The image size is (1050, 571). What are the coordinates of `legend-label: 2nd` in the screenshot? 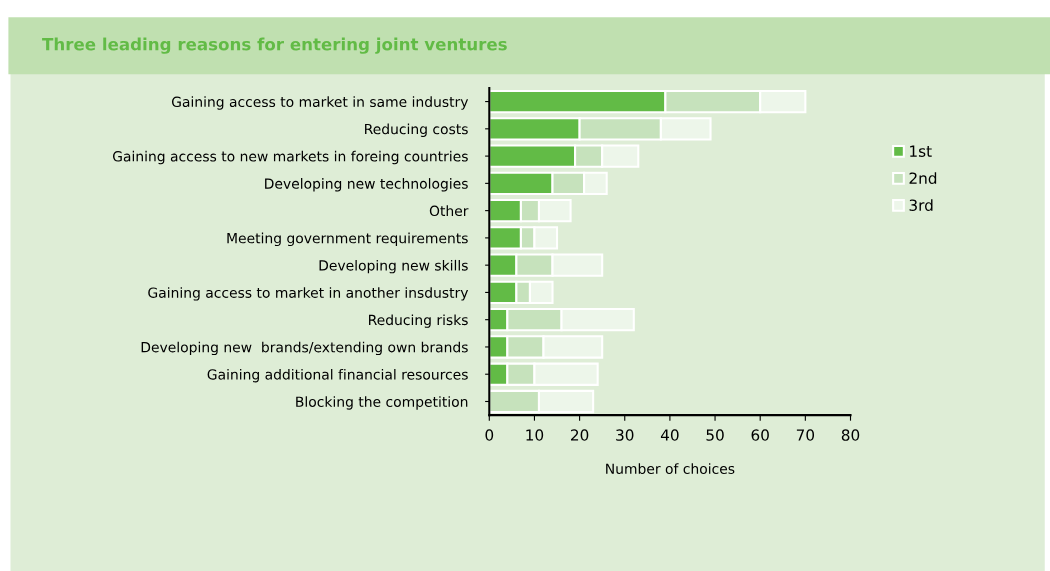 It's located at (923, 178).